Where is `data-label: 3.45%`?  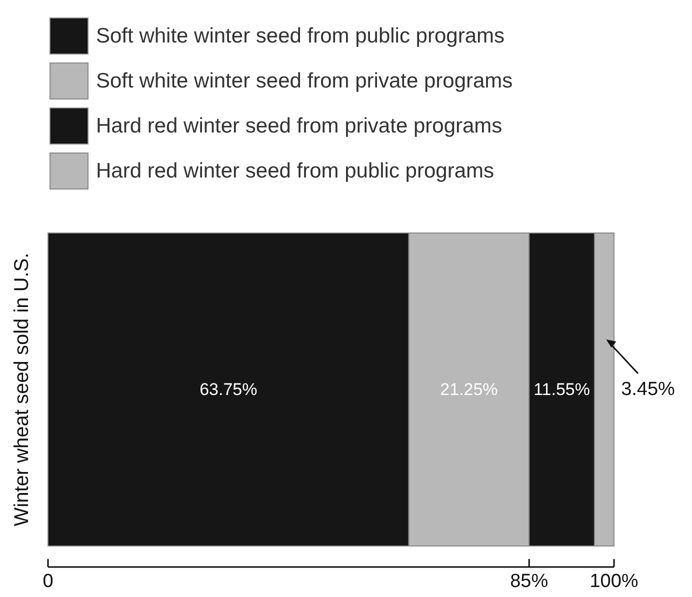
data-label: 3.45% is located at coordinates (648, 389).